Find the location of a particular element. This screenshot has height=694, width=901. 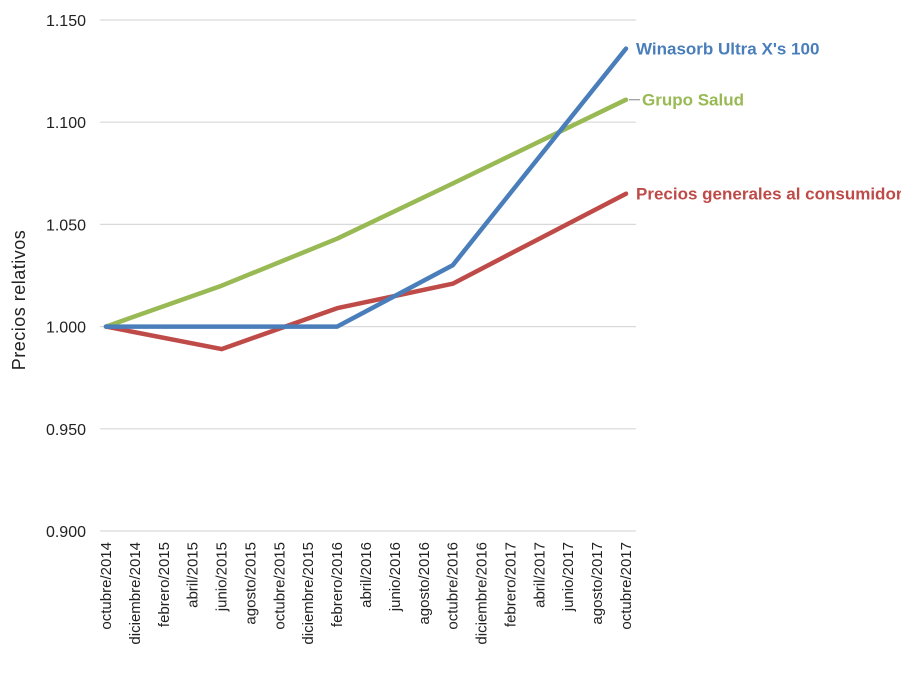

x-tick-label: febrero/2017 is located at coordinates (510, 584).